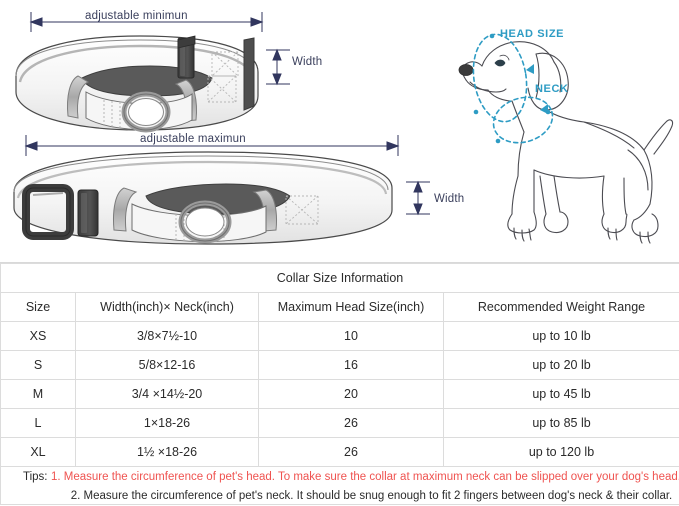  What do you see at coordinates (513, 88) in the screenshot?
I see `dog-measure-loops` at bounding box center [513, 88].